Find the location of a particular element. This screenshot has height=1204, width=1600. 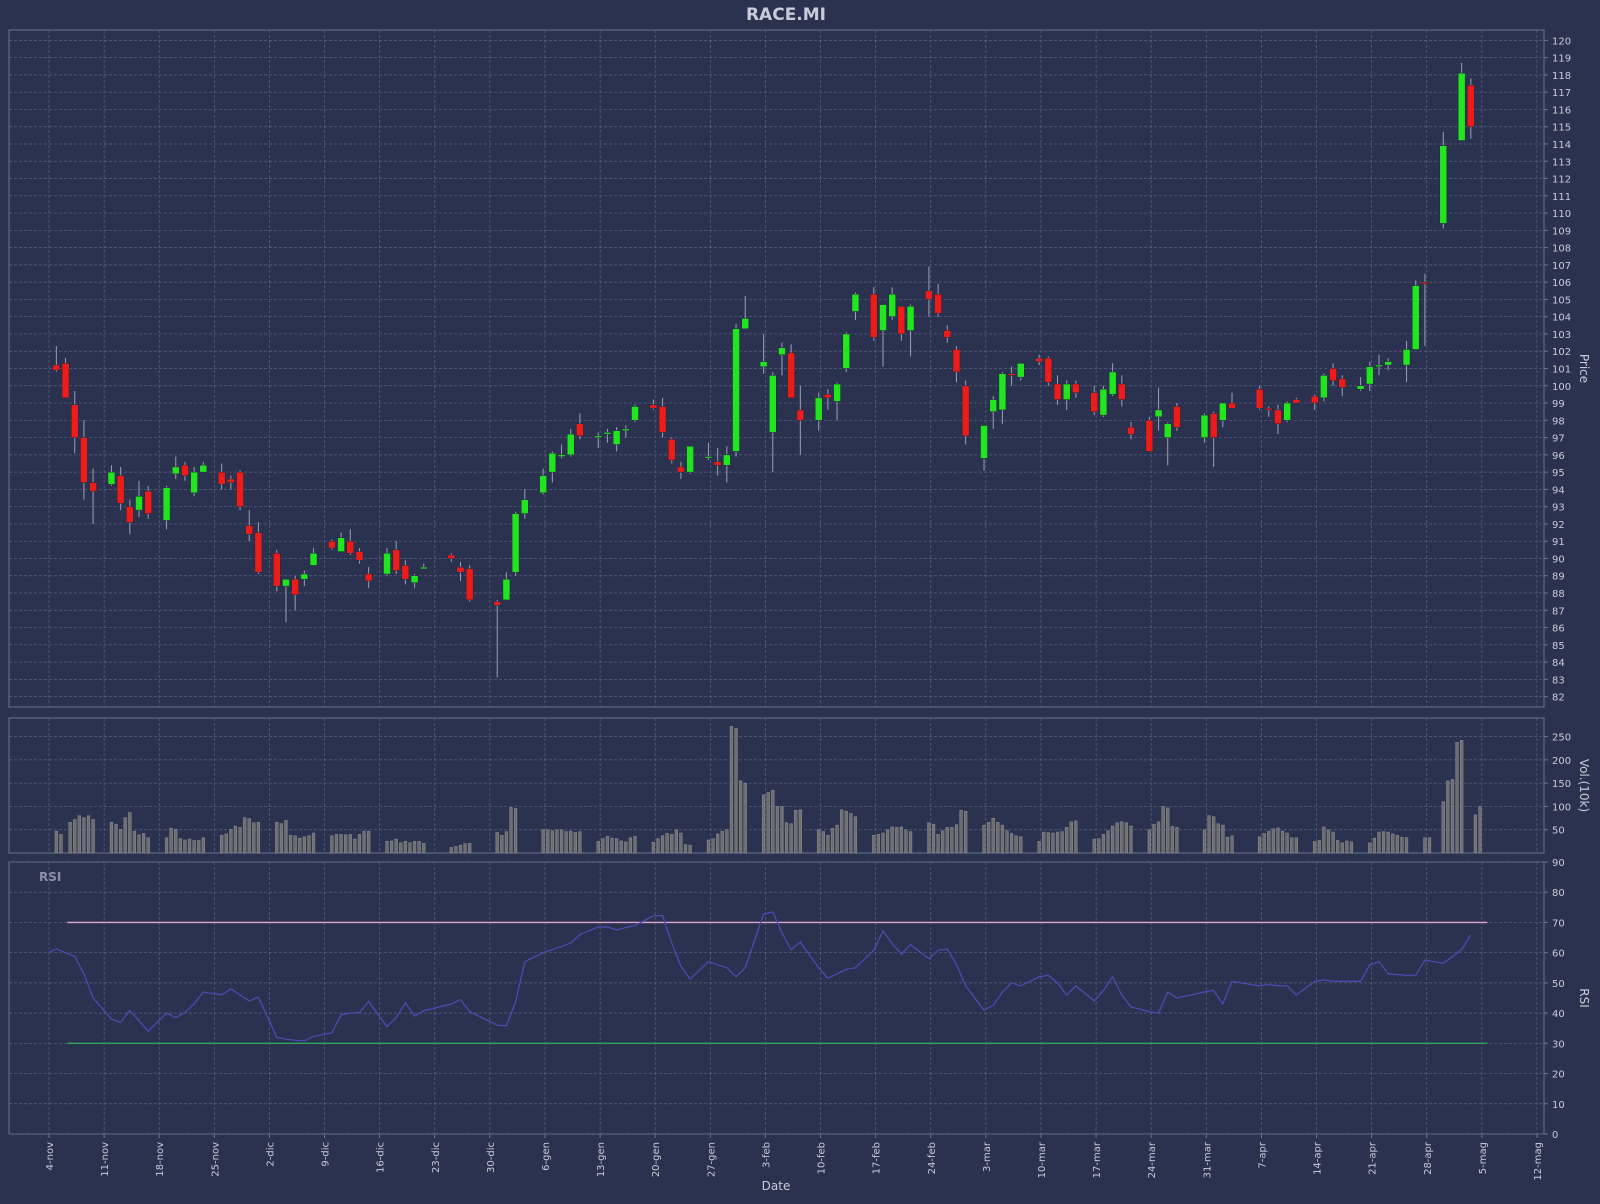

x-tick-label: 31-mar is located at coordinates (1207, 1159).